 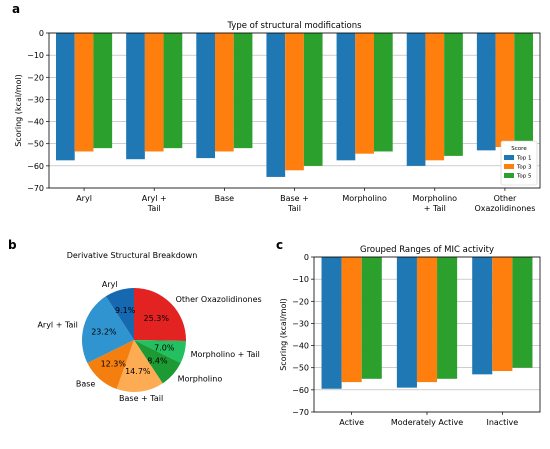 I want to click on pie-percent-label: 7.0%, so click(x=164, y=347).